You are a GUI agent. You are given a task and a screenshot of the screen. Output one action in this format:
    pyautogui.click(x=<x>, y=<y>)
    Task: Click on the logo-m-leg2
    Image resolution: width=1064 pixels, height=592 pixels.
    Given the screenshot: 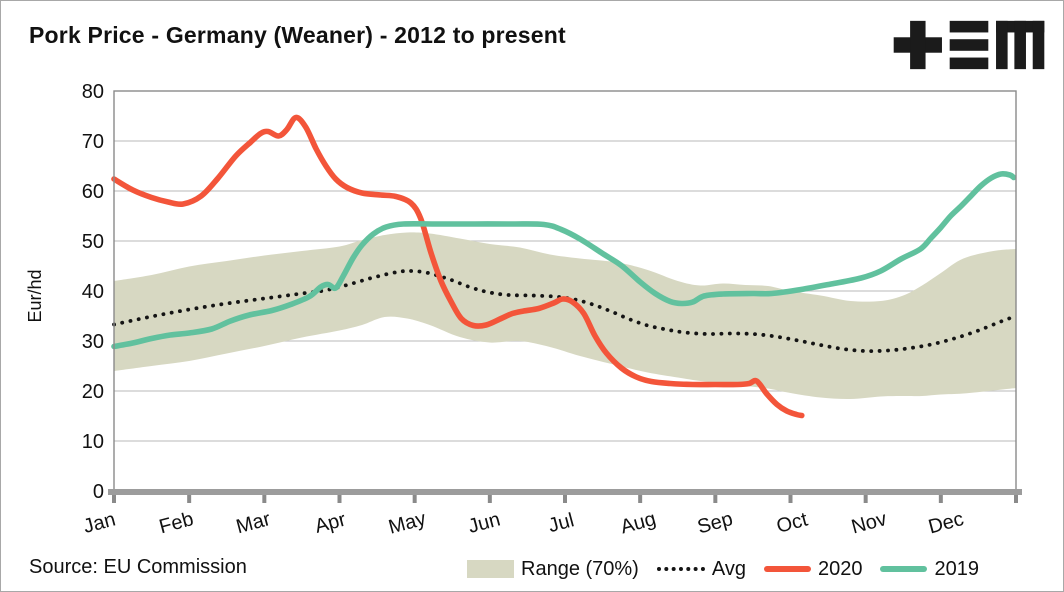 What is the action you would take?
    pyautogui.click(x=1020, y=45)
    